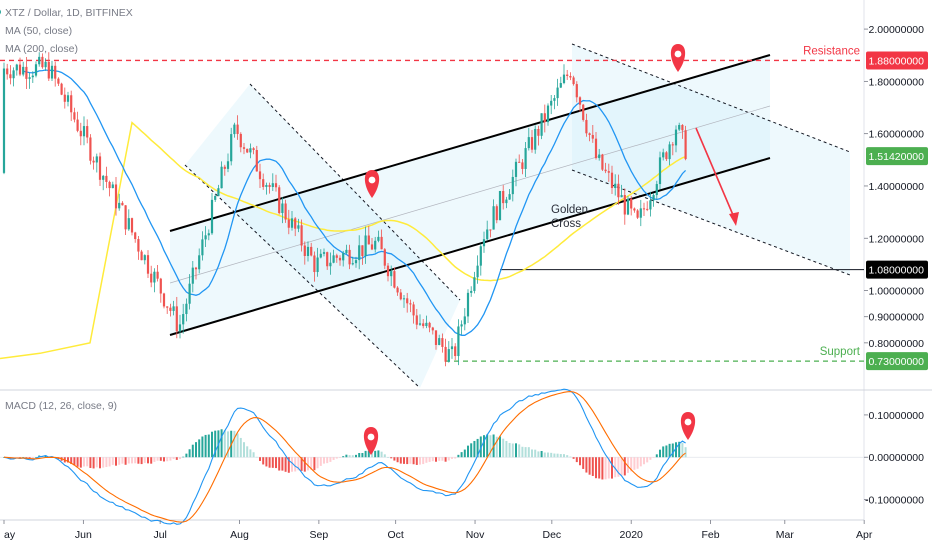 Image resolution: width=932 pixels, height=550 pixels. I want to click on macd-marker-pin-2-shape, so click(688, 426).